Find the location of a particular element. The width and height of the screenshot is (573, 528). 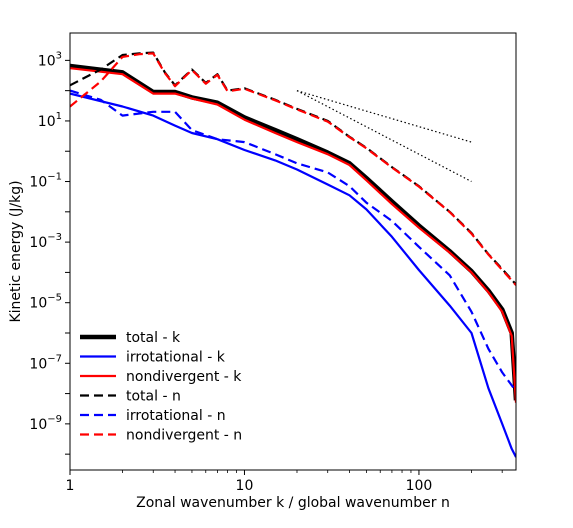

x-axis-label: Zonal wavenumber k / global wavenumber n is located at coordinates (293, 503).